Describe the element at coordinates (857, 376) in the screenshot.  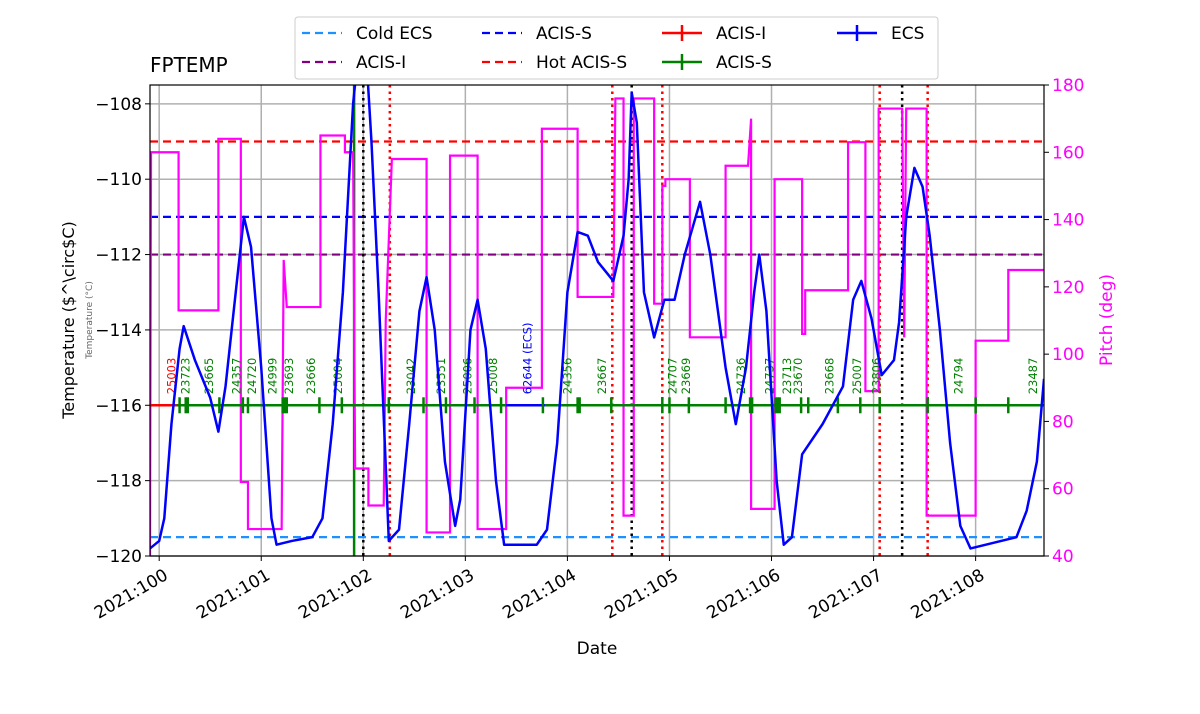
I see `obsid-label: 25007` at that location.